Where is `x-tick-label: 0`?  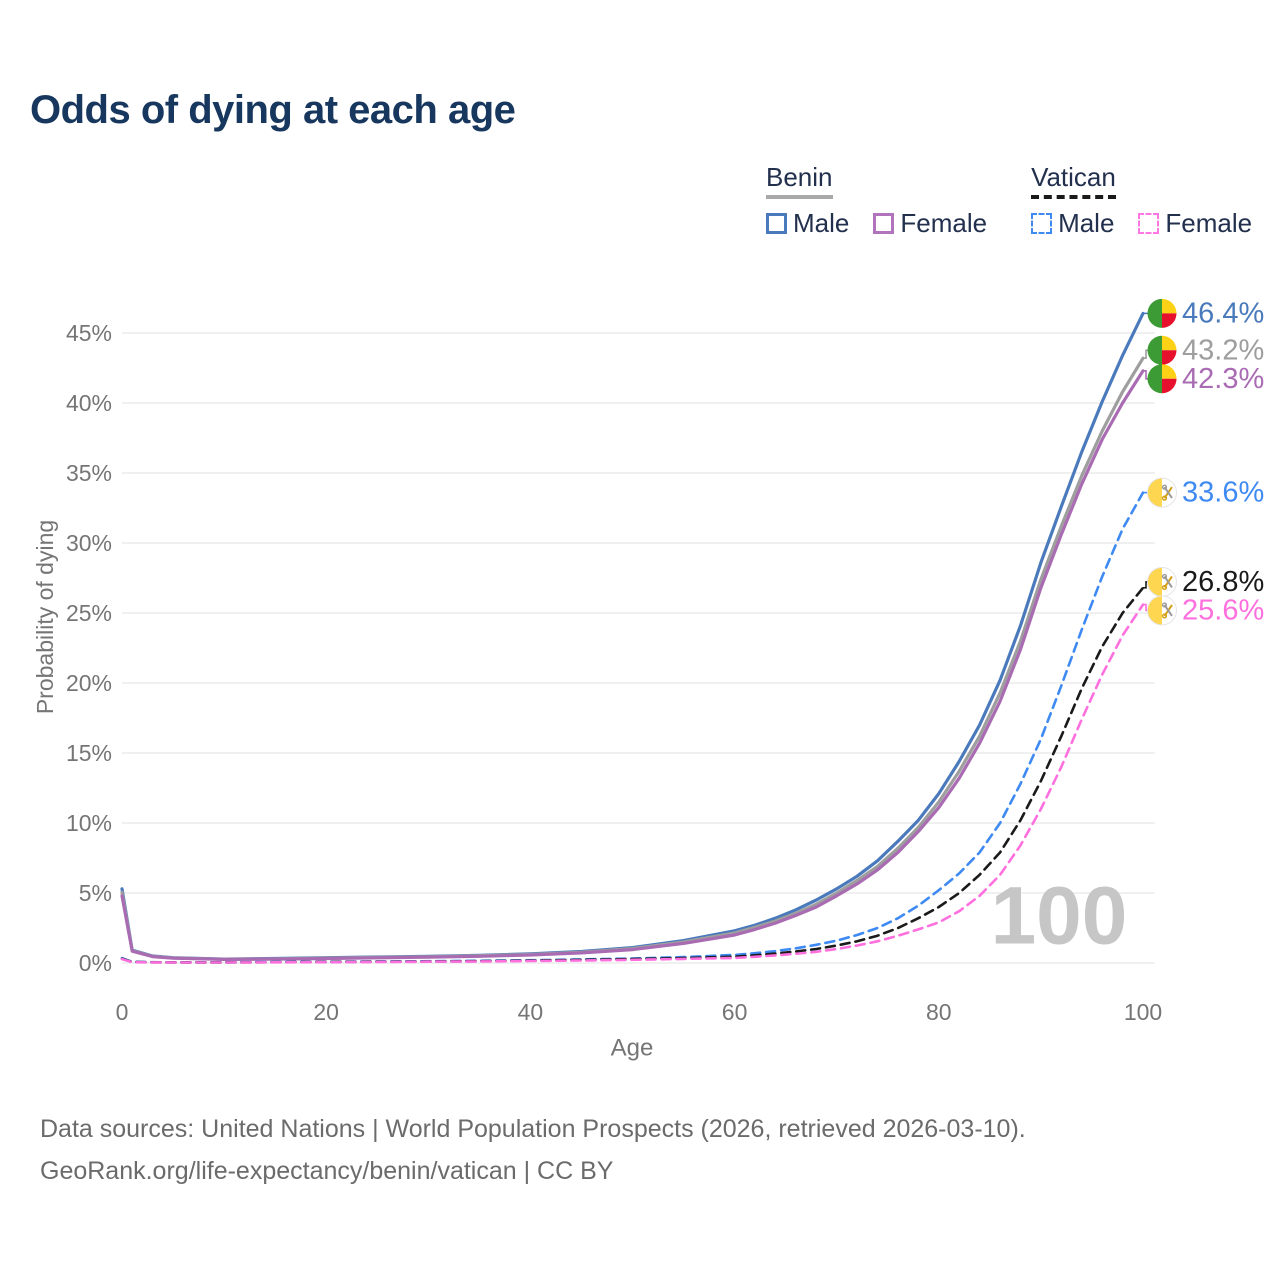
x-tick-label: 0 is located at coordinates (122, 1012).